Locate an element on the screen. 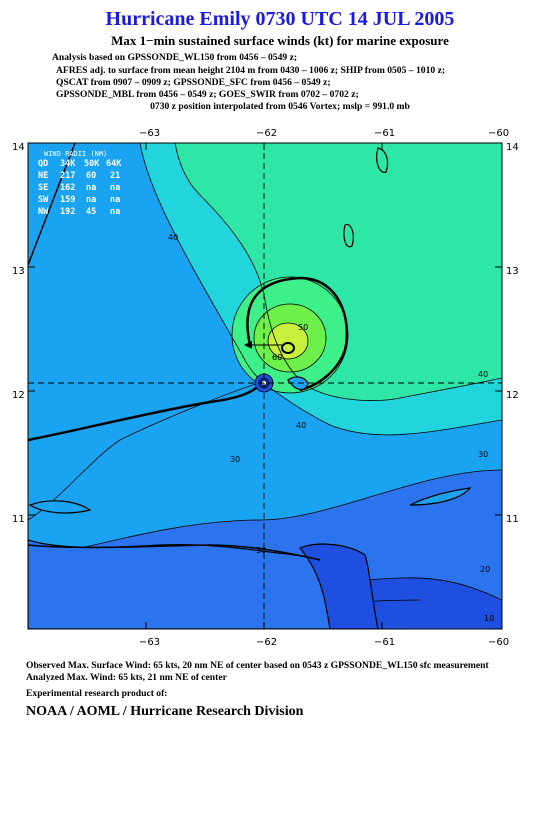 The width and height of the screenshot is (560, 815). radius-34kt-outline is located at coordinates (297, 334).